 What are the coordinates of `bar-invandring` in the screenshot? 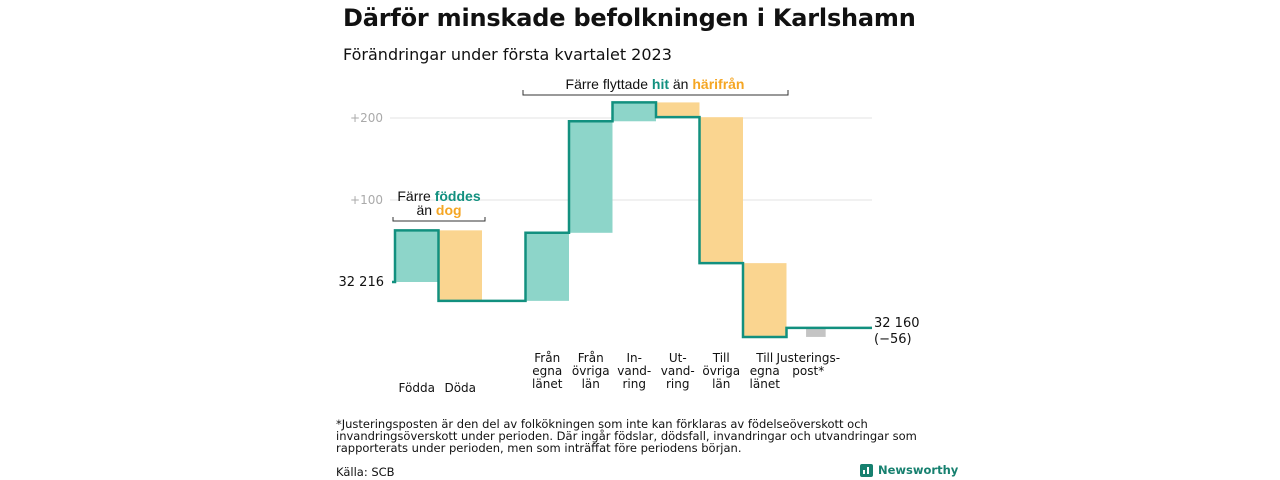 It's located at (634, 112).